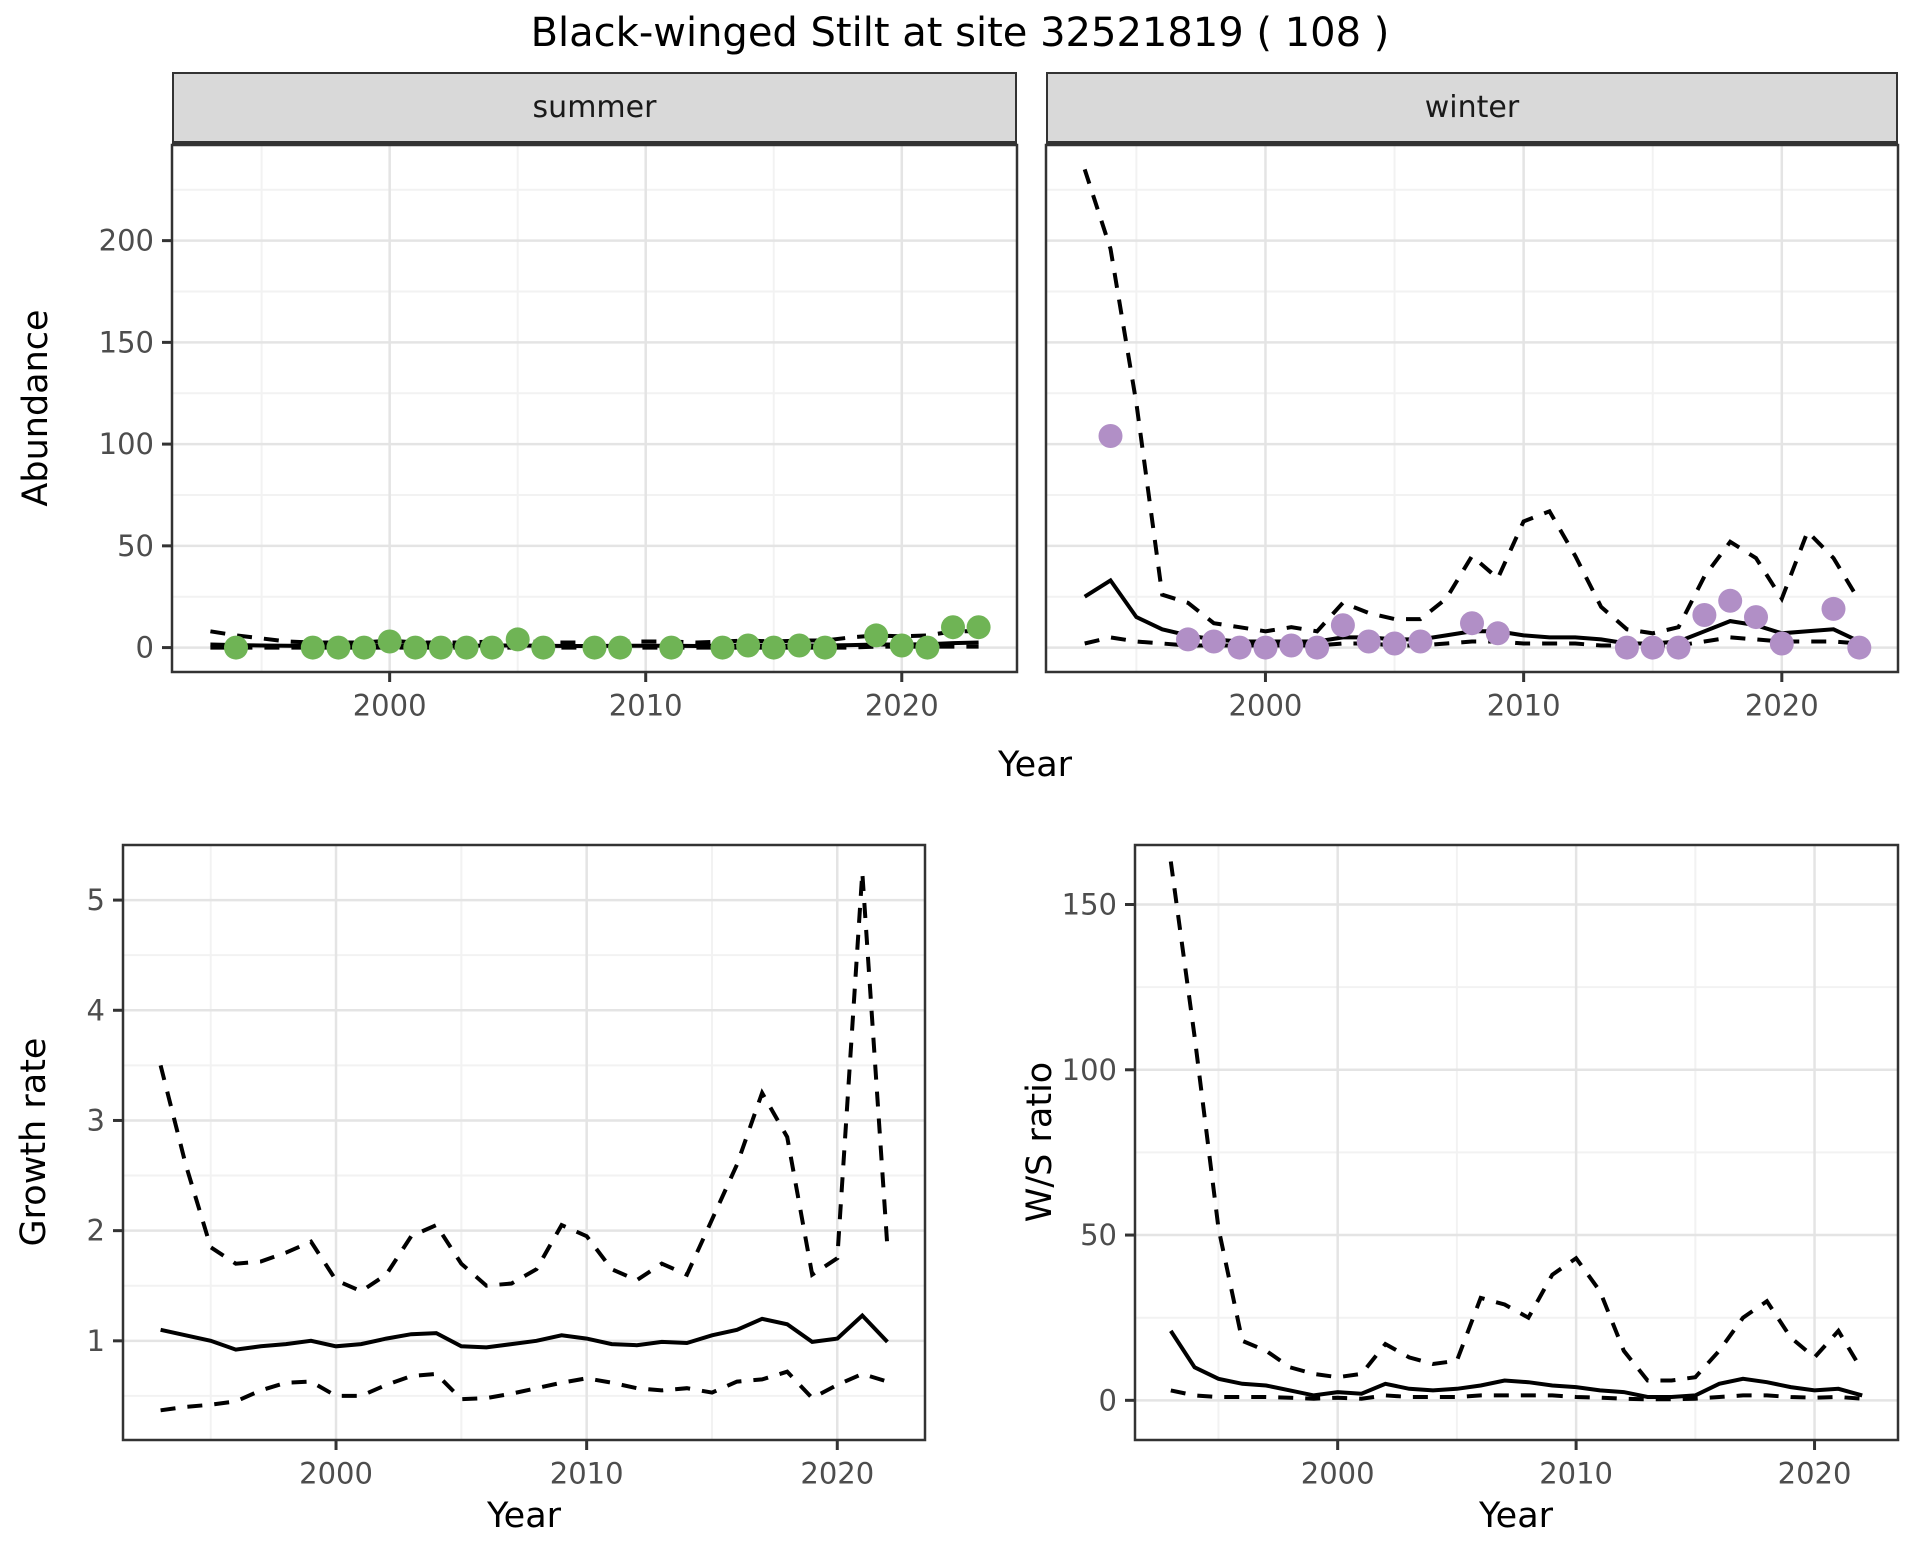 The image size is (1920, 1560). What do you see at coordinates (96, 1120) in the screenshot?
I see `growth-rate-y-tick-label: 3` at bounding box center [96, 1120].